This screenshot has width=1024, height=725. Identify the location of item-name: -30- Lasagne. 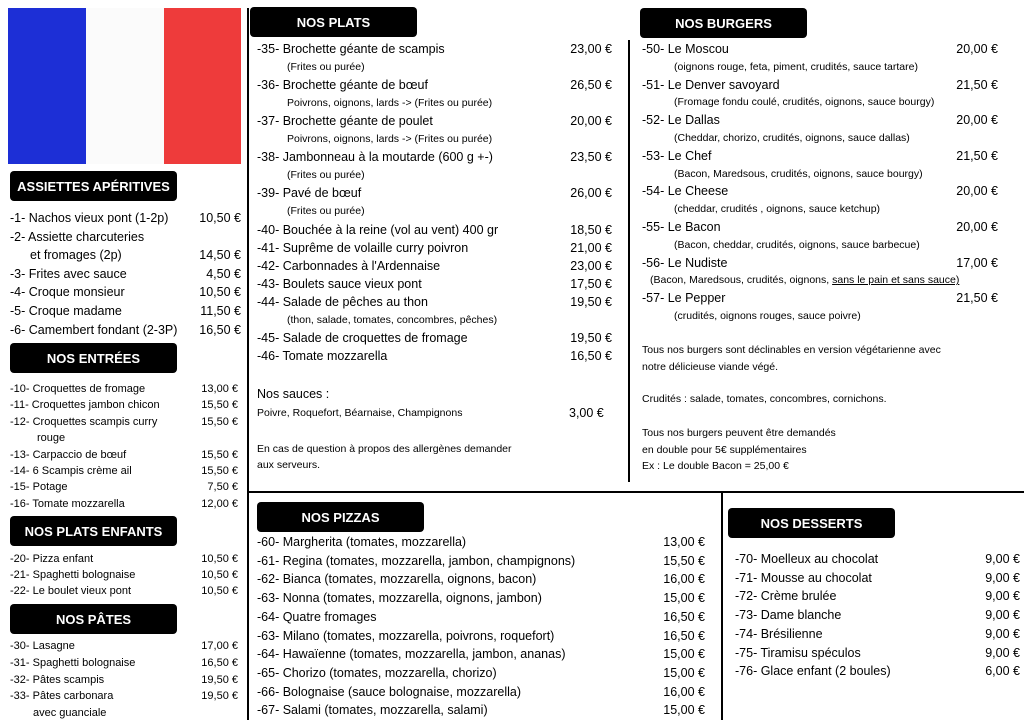
(42, 646).